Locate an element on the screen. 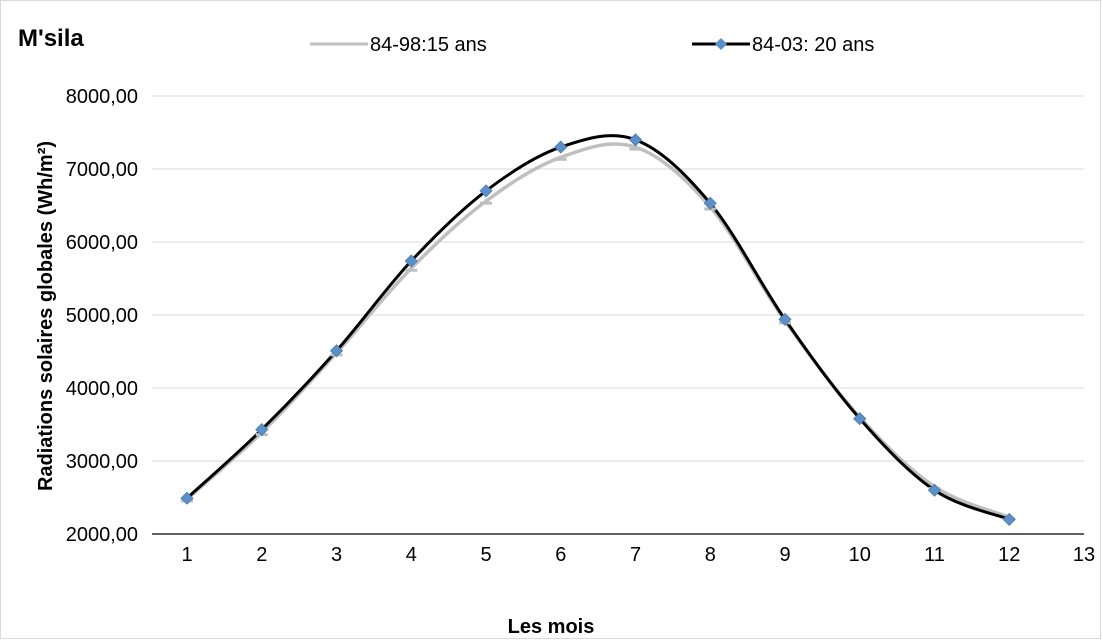 This screenshot has width=1103, height=641. x-tick-label: 1 is located at coordinates (186, 555).